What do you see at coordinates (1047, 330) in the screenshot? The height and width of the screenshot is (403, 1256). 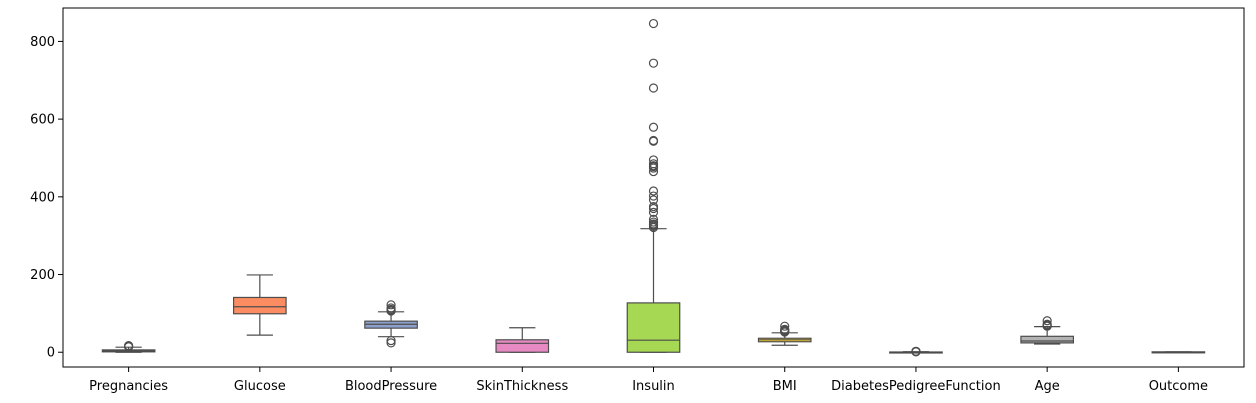 I see `box-age` at bounding box center [1047, 330].